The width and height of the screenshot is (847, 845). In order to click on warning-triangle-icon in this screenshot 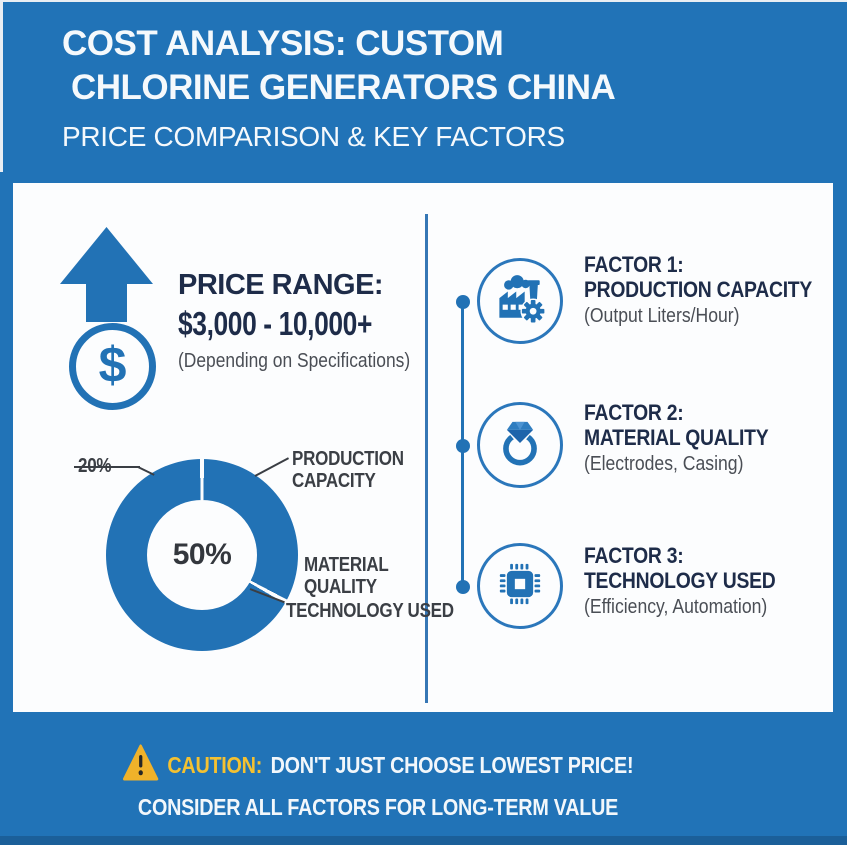, I will do `click(141, 765)`.